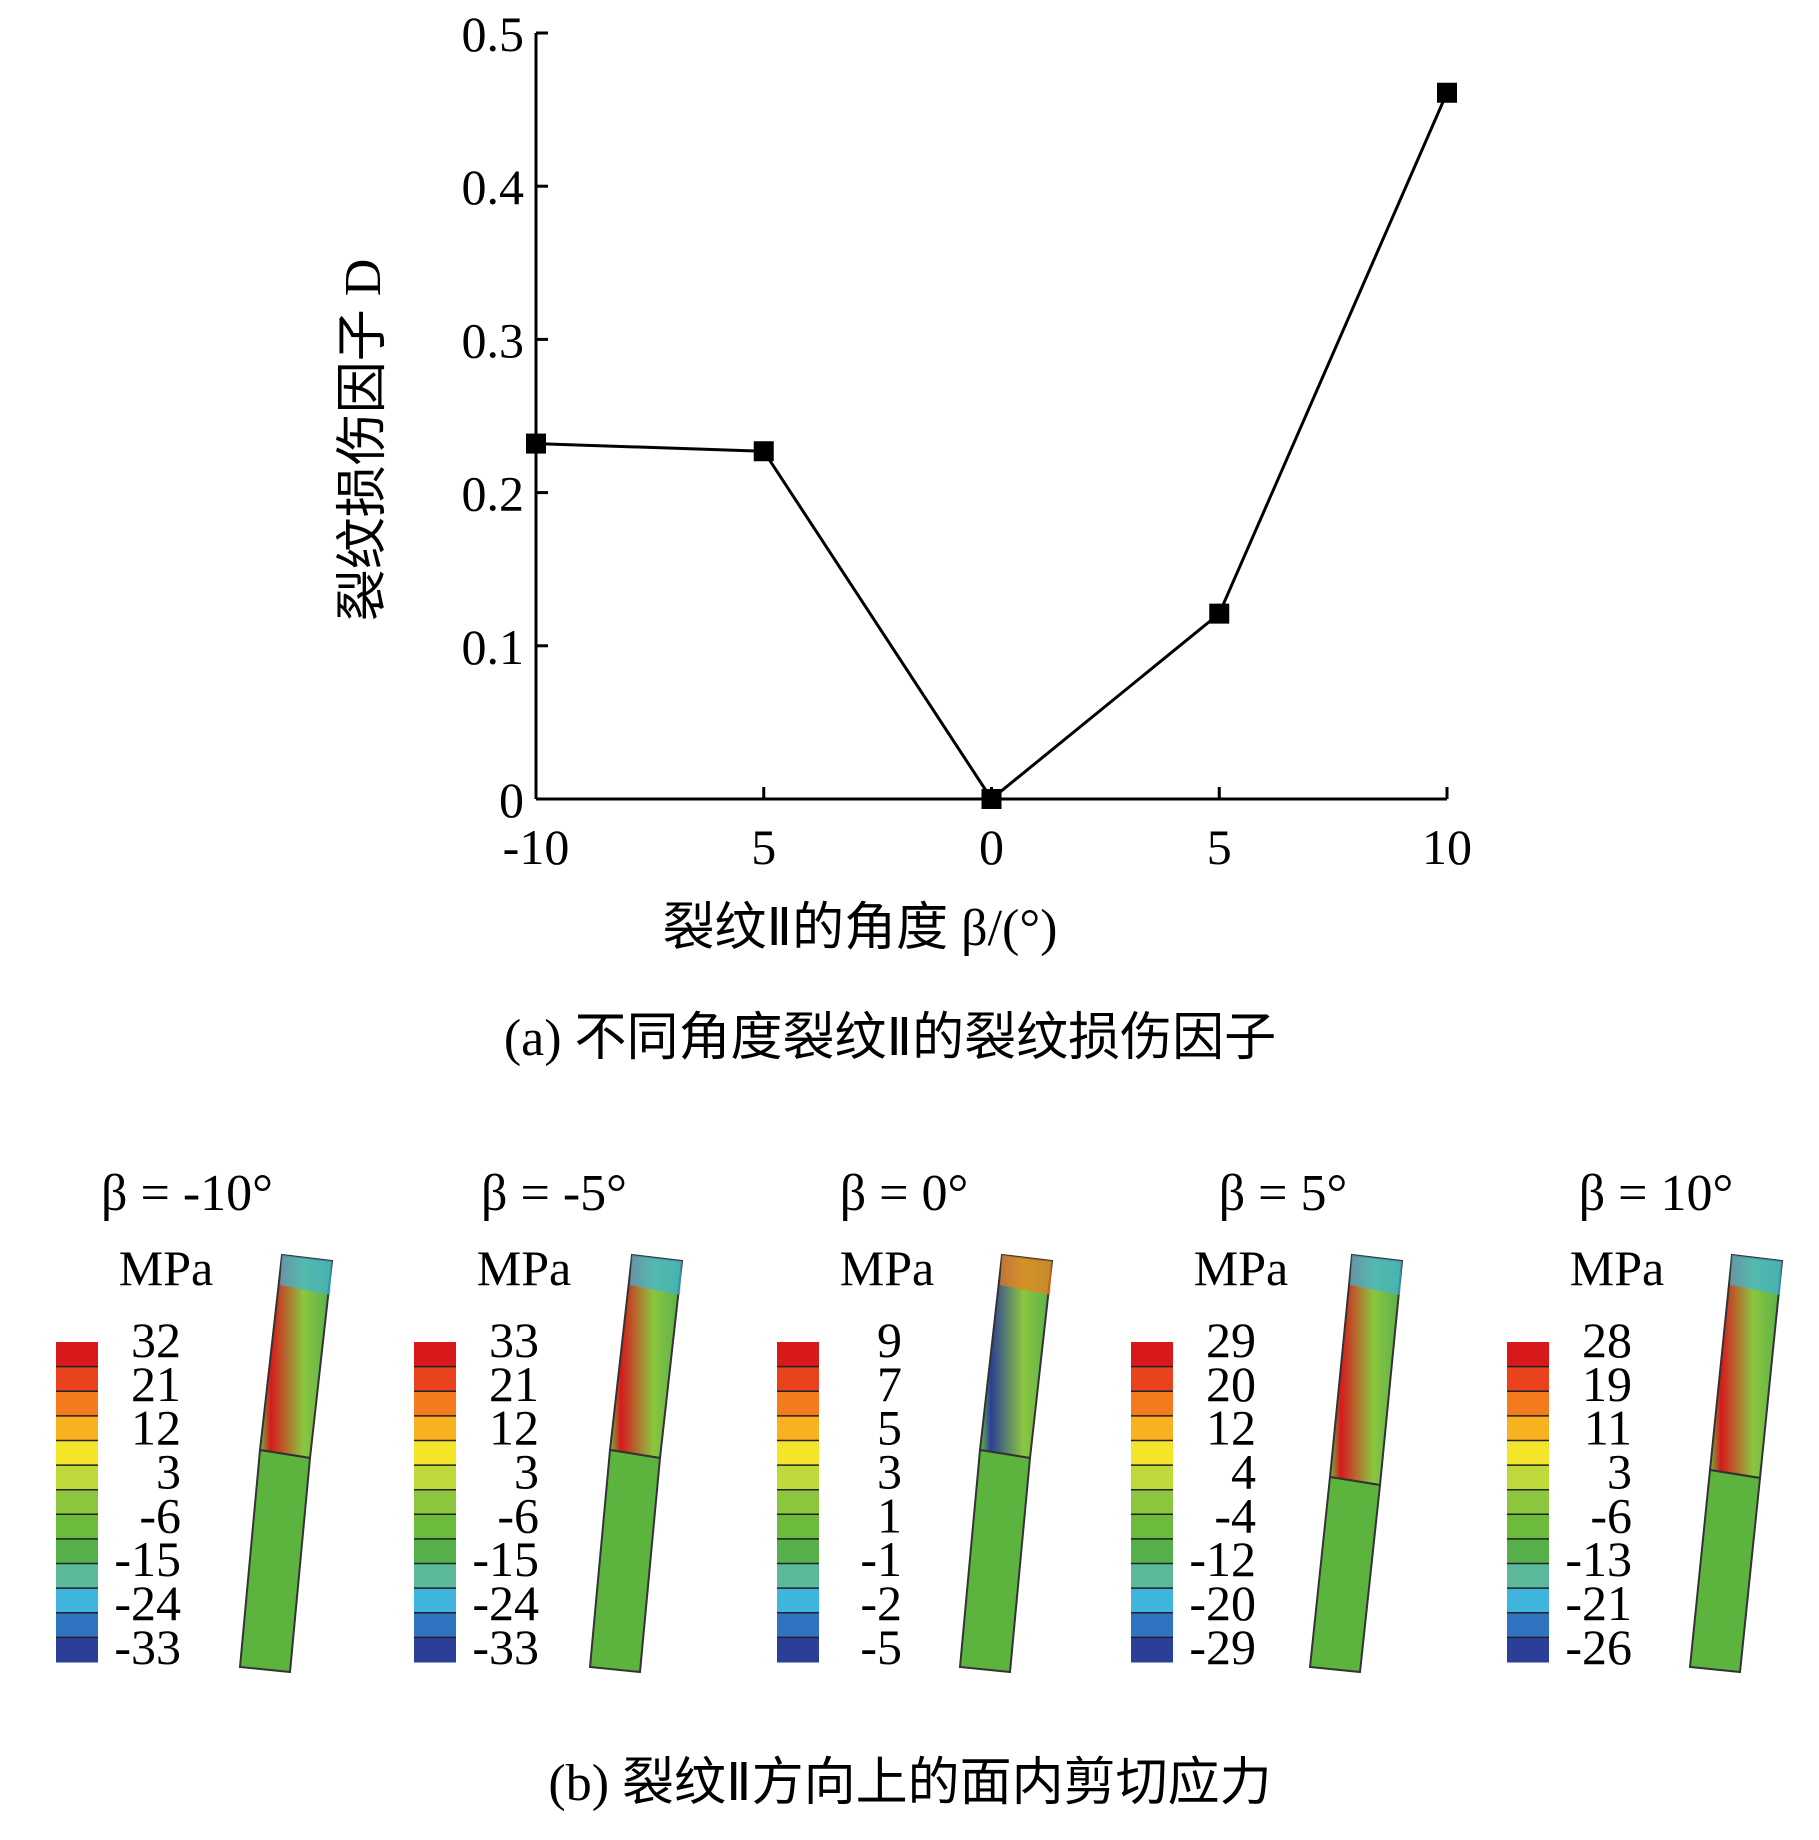 Image resolution: width=1819 pixels, height=1840 pixels. I want to click on panel-title: β = 10°, so click(1656, 1193).